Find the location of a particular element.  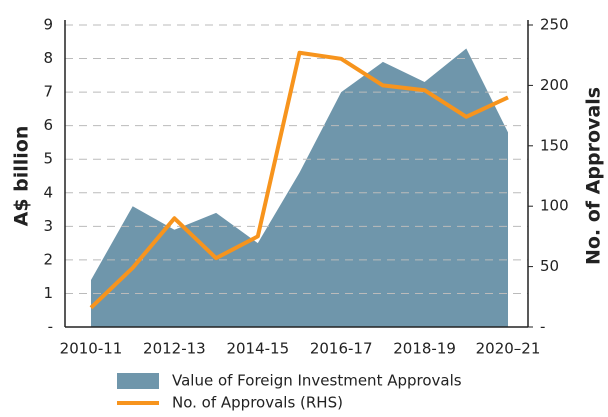

legend-label: Value of Foreign Investment Approvals is located at coordinates (317, 381).